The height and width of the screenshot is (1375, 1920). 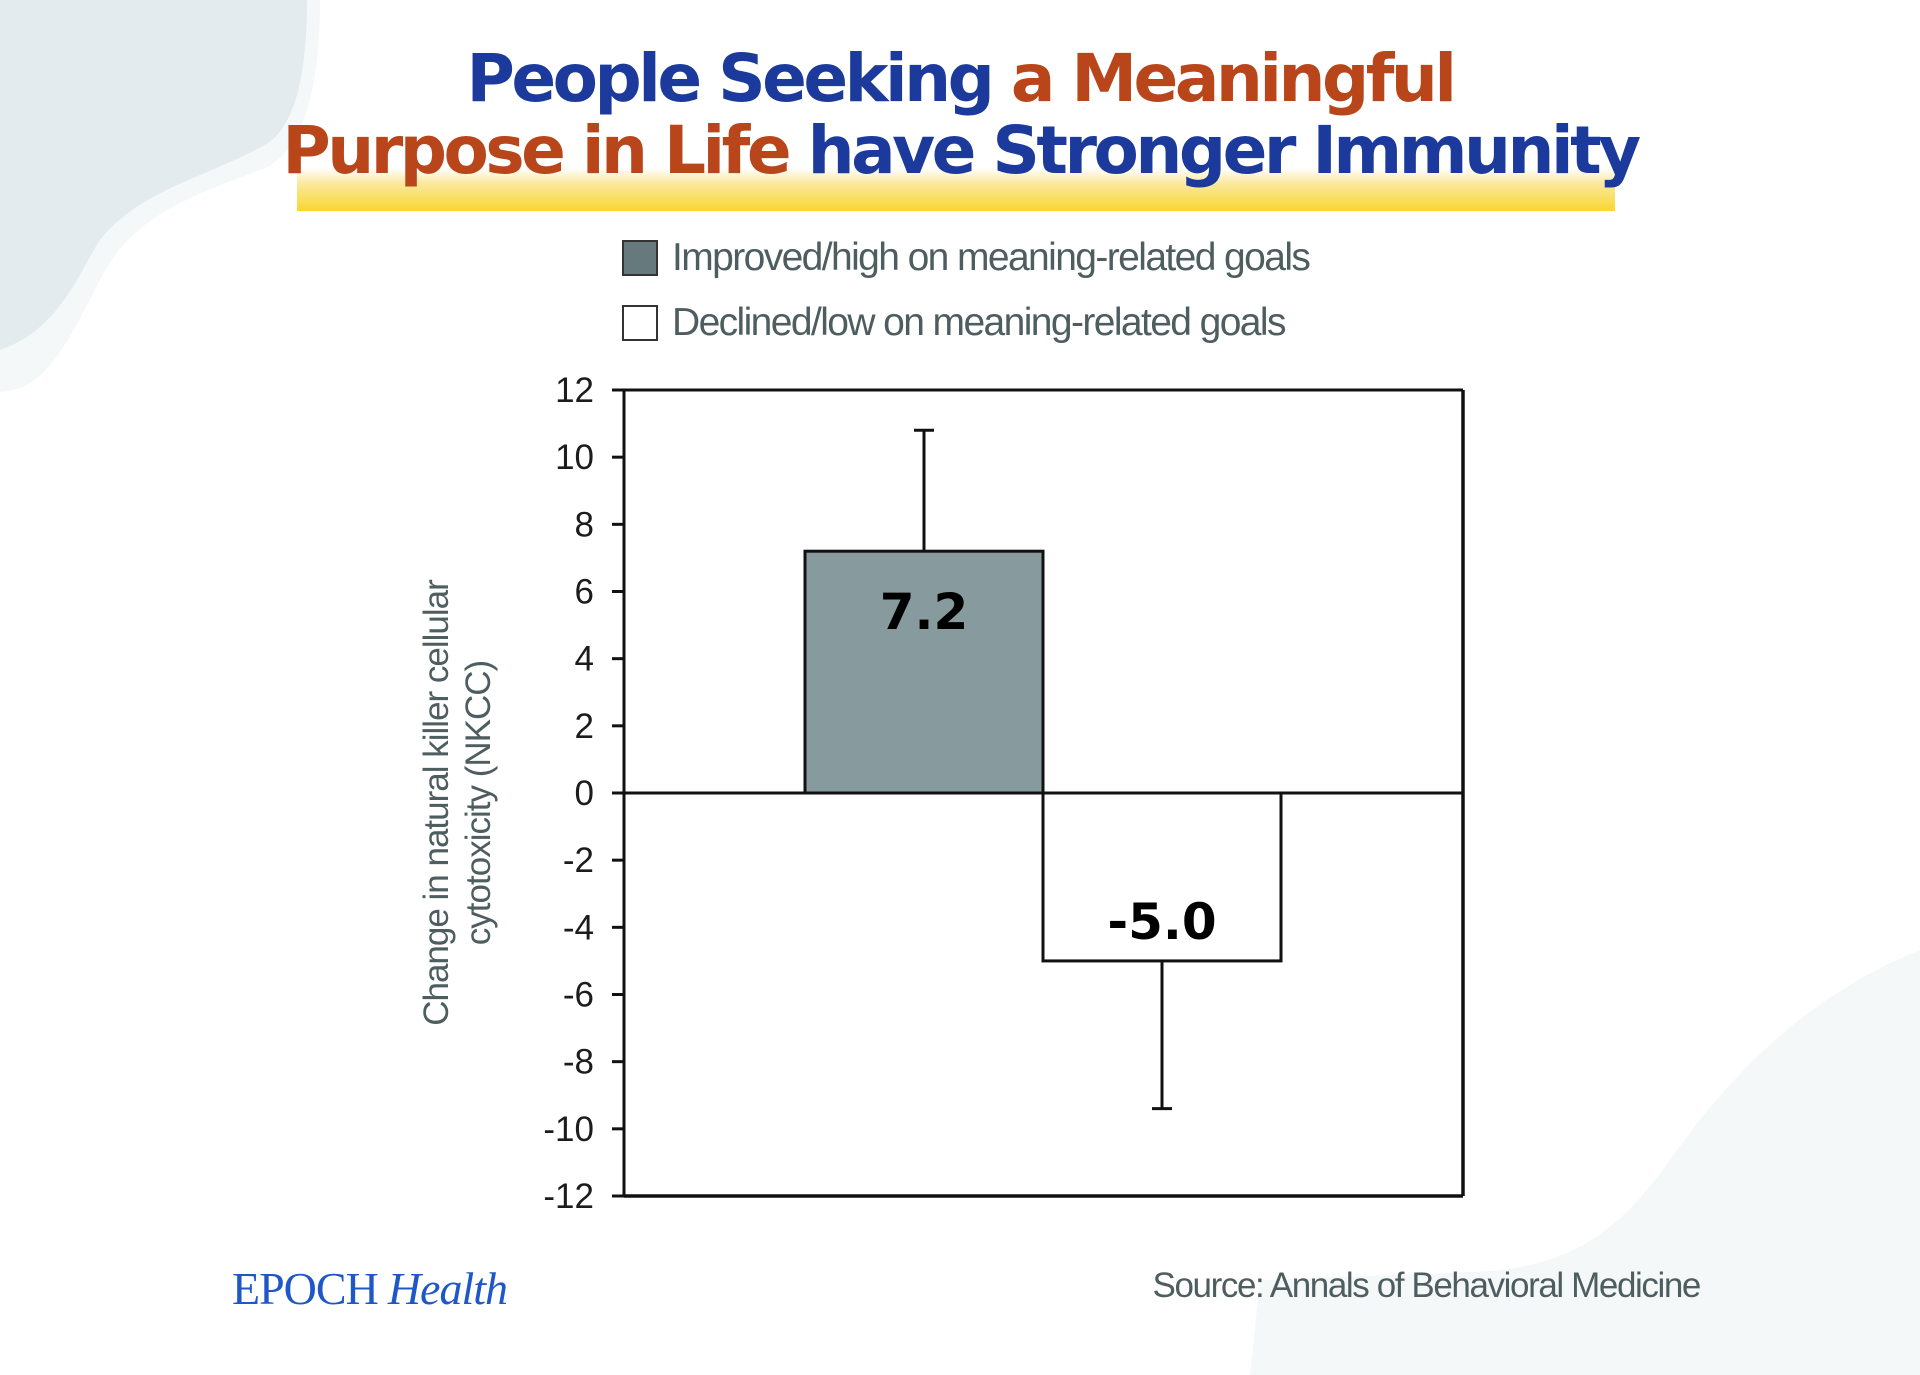 I want to click on y-axis-ticks: 12 10 8 6 4 2 0 -2 -4 -6 -8 -10 -12, so click(x=583, y=793).